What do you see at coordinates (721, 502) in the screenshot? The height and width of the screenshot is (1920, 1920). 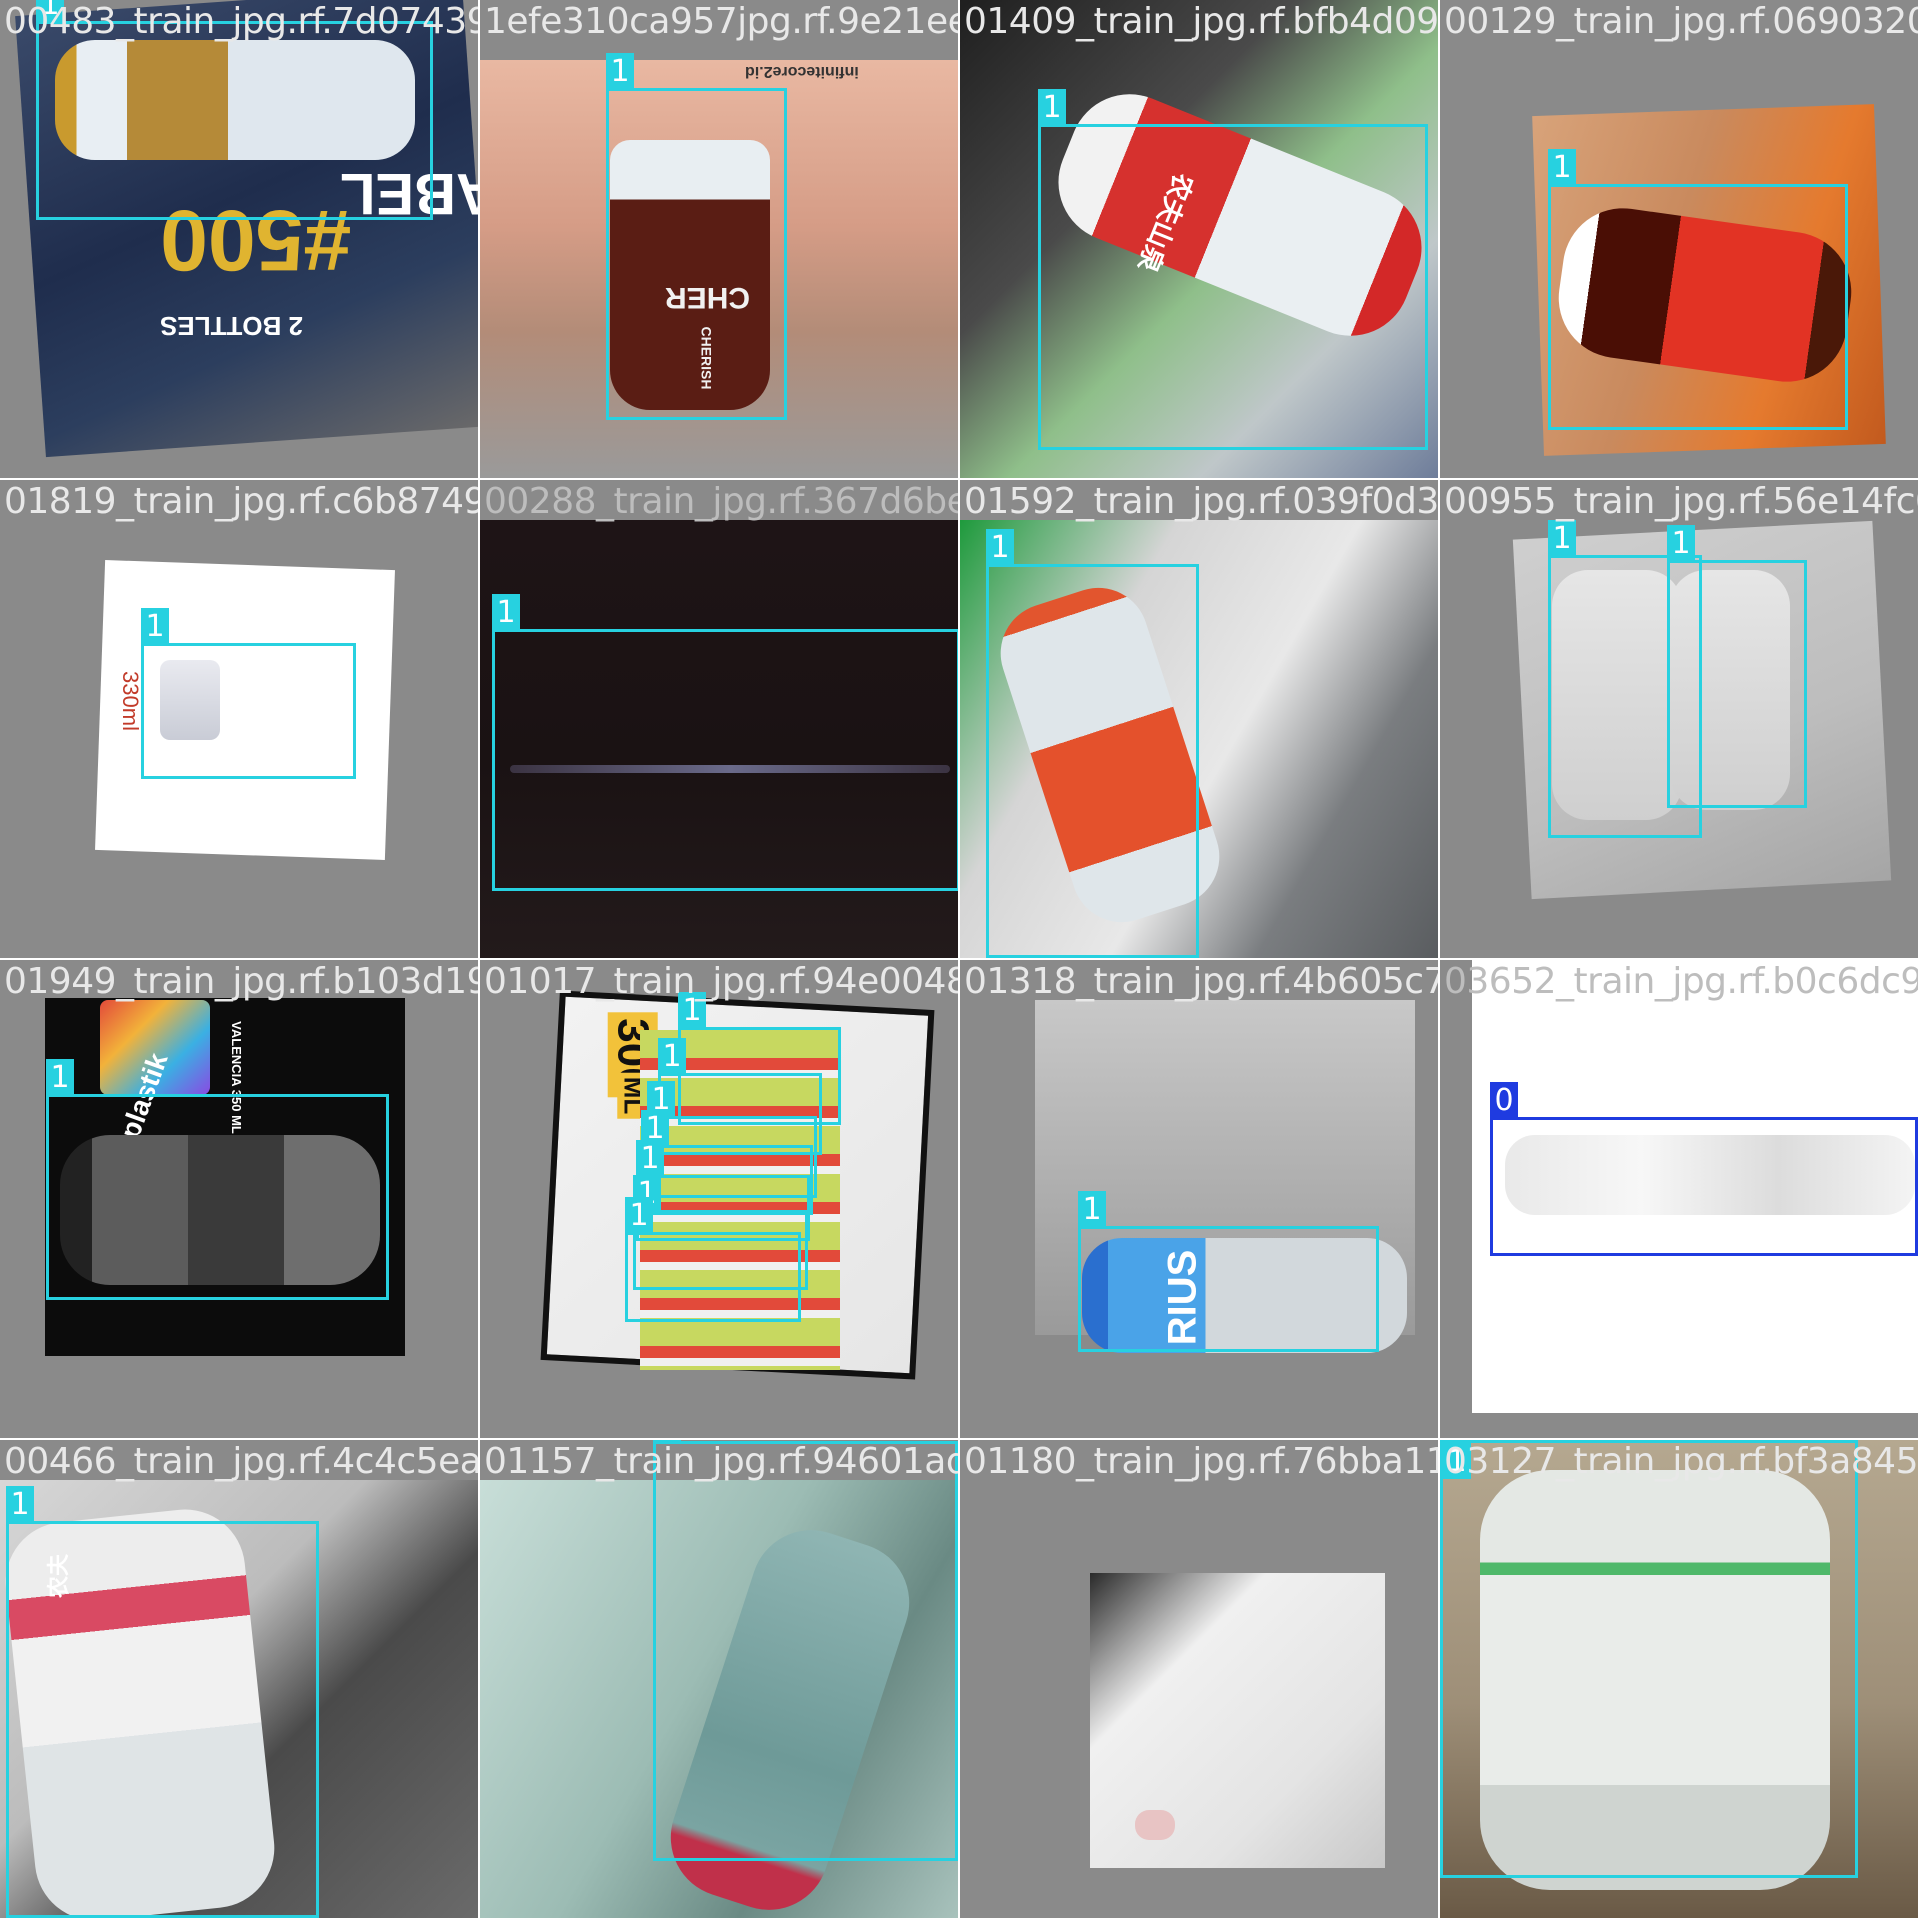 I see `tile-filename: 00288_train_jpg.rf.367d6bef` at bounding box center [721, 502].